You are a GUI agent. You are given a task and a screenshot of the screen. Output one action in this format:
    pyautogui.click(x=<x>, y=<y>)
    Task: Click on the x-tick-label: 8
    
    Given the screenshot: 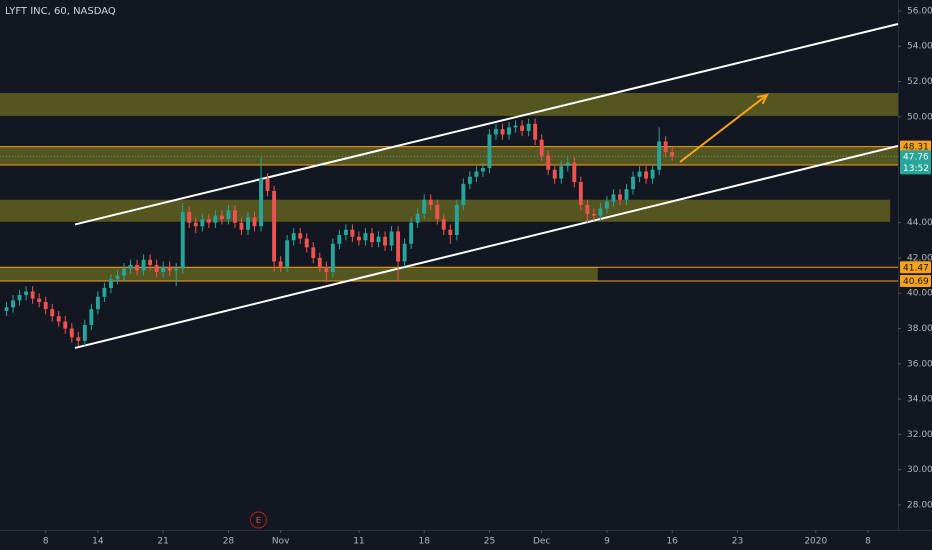 What is the action you would take?
    pyautogui.click(x=46, y=542)
    